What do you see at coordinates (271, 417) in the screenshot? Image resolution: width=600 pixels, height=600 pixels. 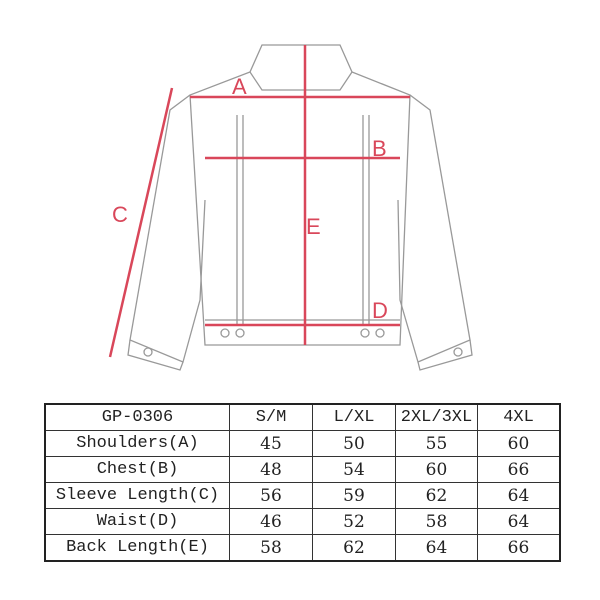 I see `header-cell: S/M` at bounding box center [271, 417].